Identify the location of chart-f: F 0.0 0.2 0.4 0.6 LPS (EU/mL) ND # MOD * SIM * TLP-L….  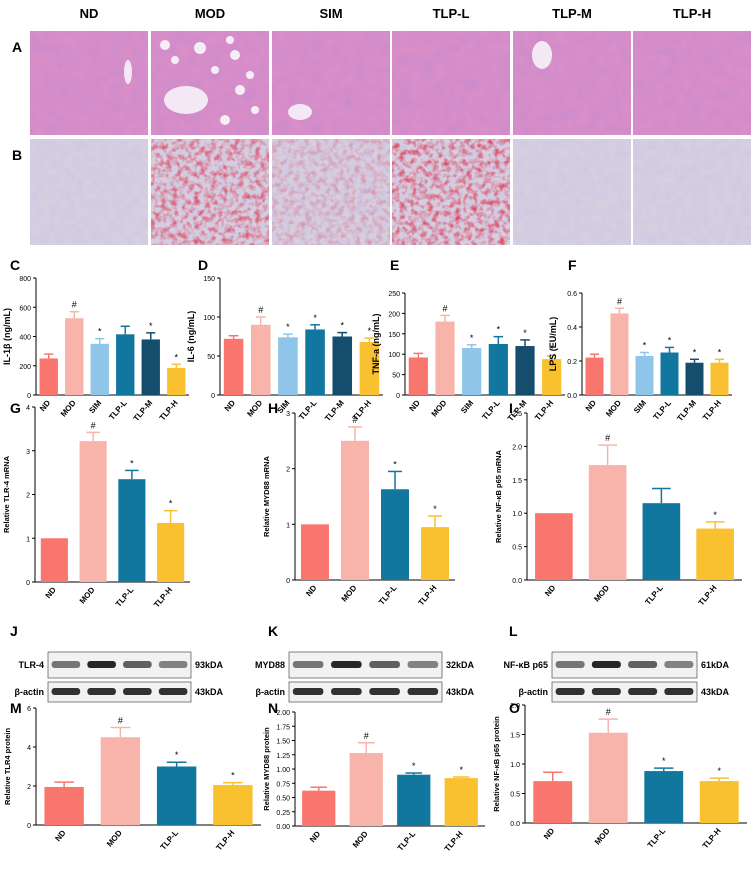
(640, 340).